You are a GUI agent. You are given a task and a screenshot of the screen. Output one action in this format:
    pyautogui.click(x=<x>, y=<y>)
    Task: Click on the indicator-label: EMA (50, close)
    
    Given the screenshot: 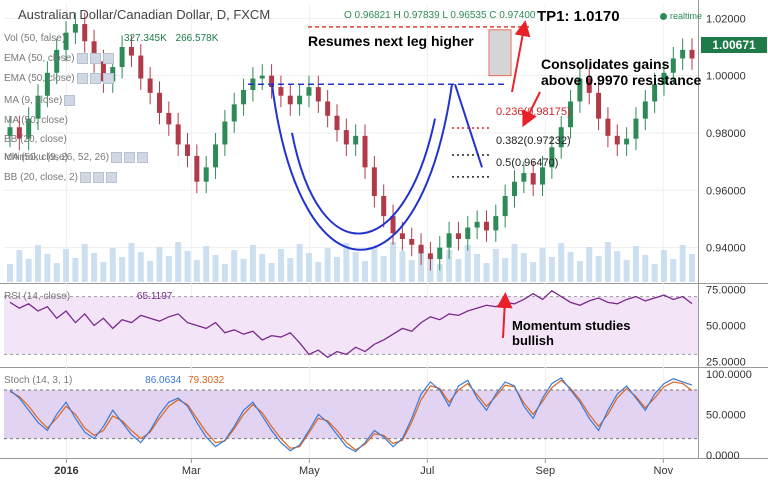 What is the action you would take?
    pyautogui.click(x=39, y=79)
    